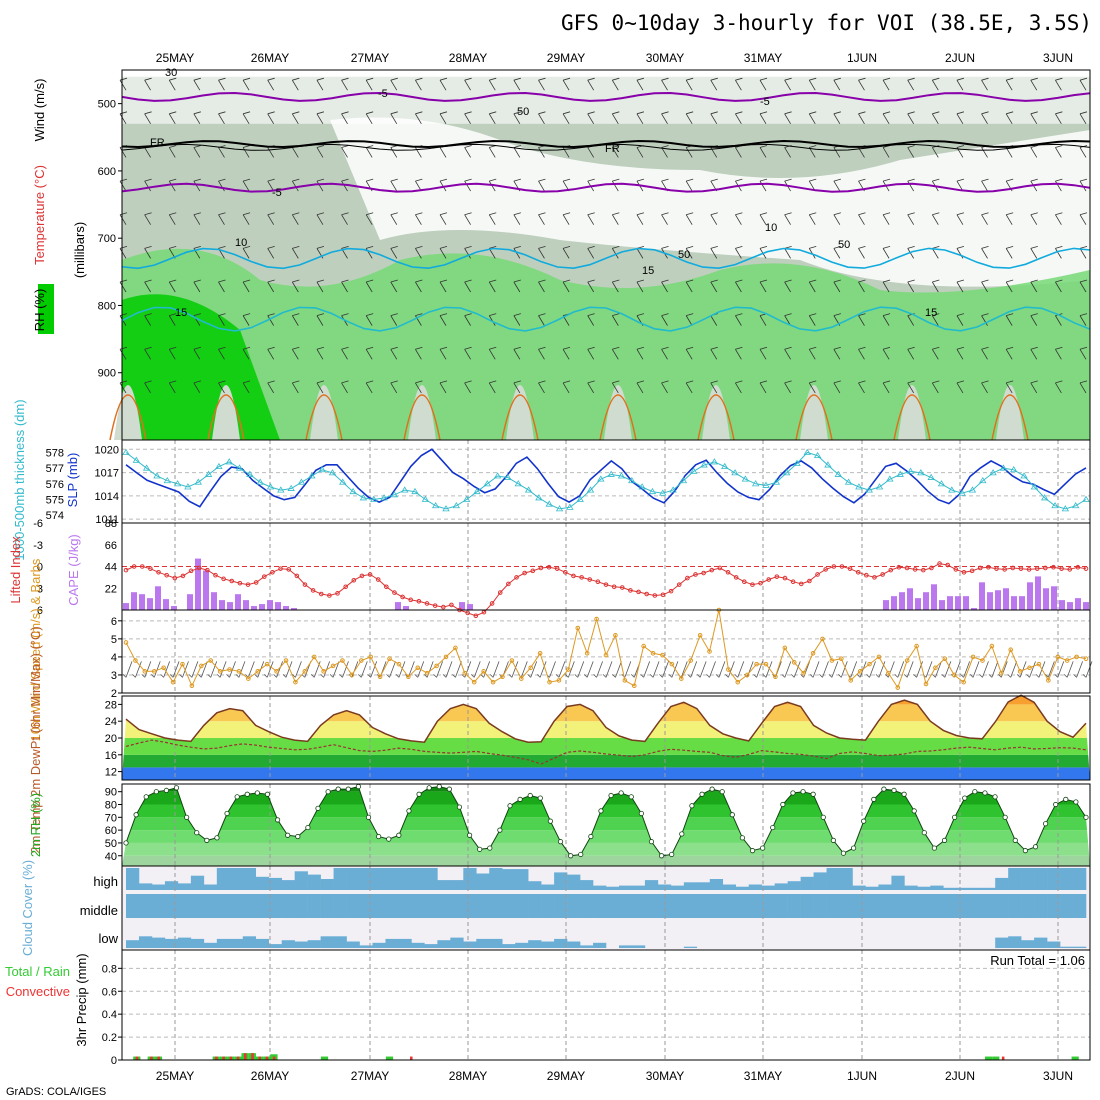  I want to click on wind-tick-5: 5, so click(114, 640).